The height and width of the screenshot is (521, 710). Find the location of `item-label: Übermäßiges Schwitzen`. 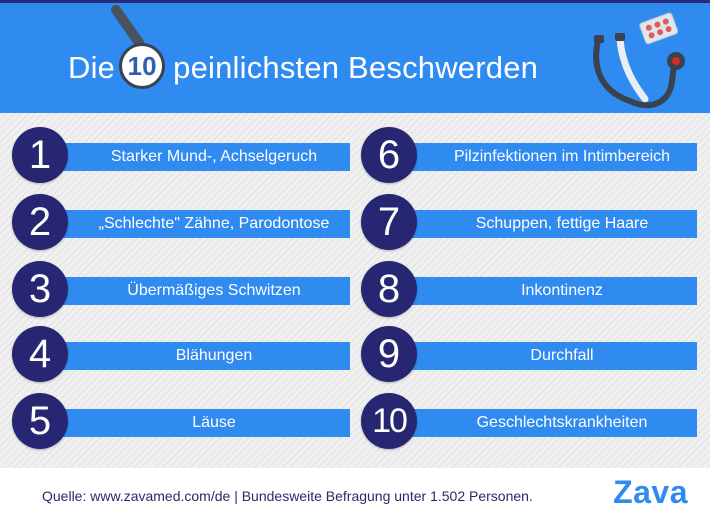

item-label: Übermäßiges Schwitzen is located at coordinates (201, 291).